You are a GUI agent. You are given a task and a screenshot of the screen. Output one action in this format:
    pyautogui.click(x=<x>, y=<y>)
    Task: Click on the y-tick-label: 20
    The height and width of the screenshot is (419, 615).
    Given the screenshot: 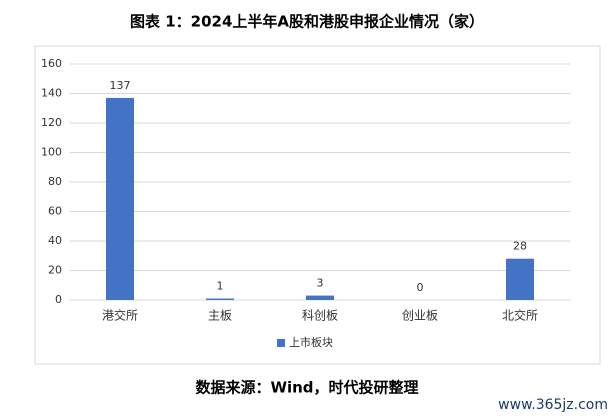 What is the action you would take?
    pyautogui.click(x=55, y=270)
    